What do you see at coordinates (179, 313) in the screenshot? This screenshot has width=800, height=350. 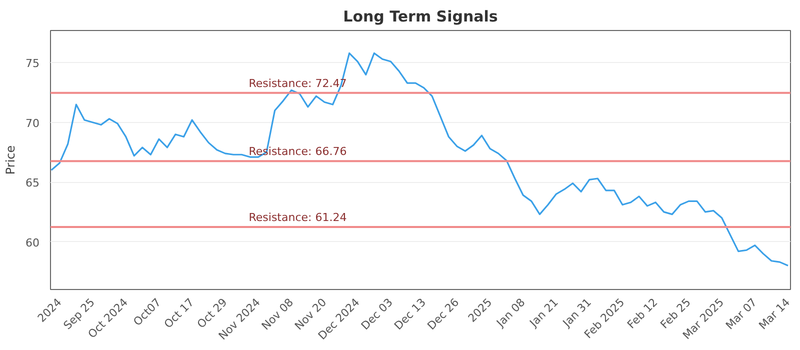 I see `x-tick-label: Oct 17` at bounding box center [179, 313].